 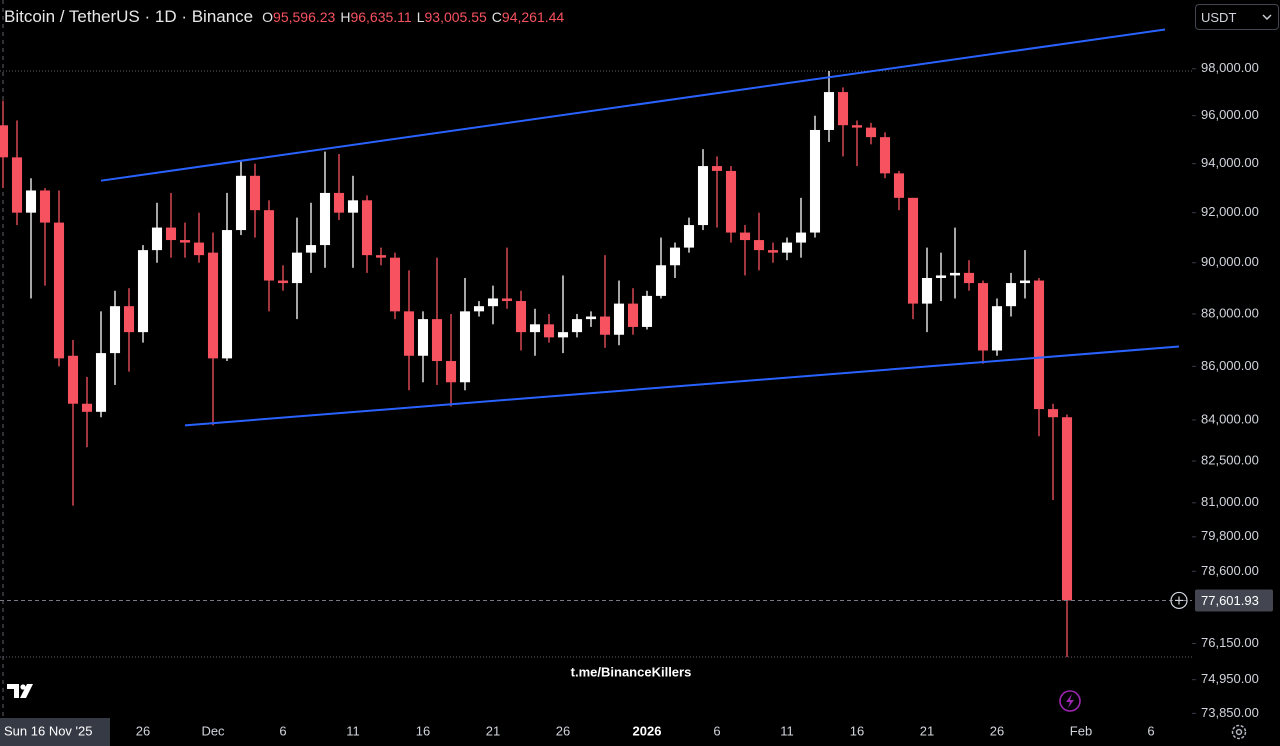 I want to click on currency-select: USDT, so click(x=1237, y=17).